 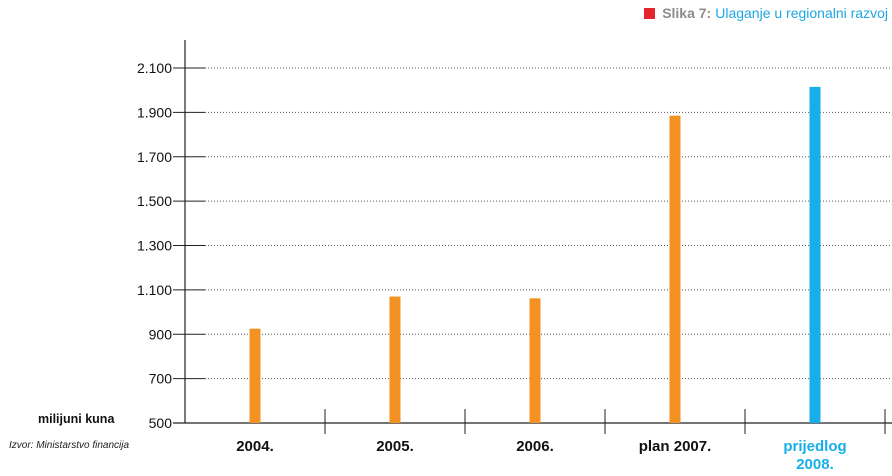 I want to click on y-tick-label: 1.700, so click(x=154, y=157).